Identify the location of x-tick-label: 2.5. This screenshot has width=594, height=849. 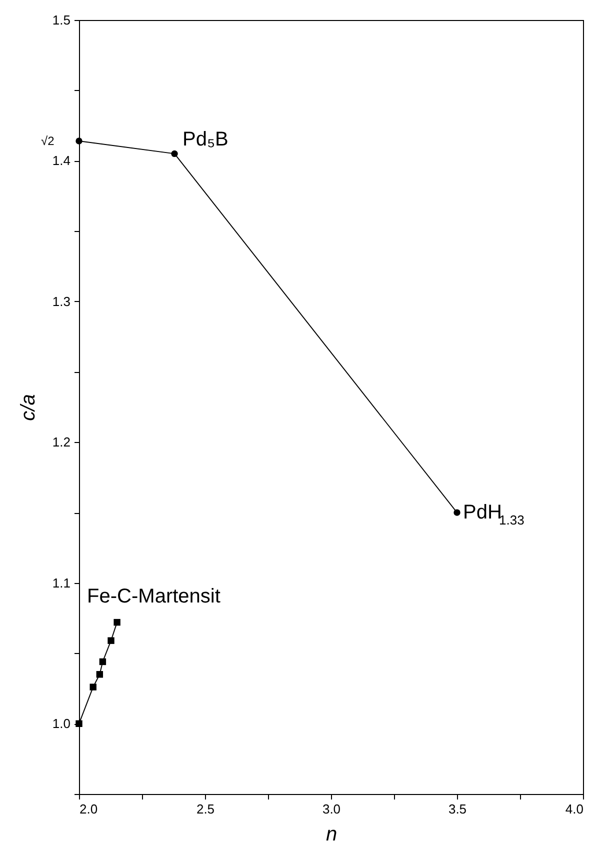
(205, 809).